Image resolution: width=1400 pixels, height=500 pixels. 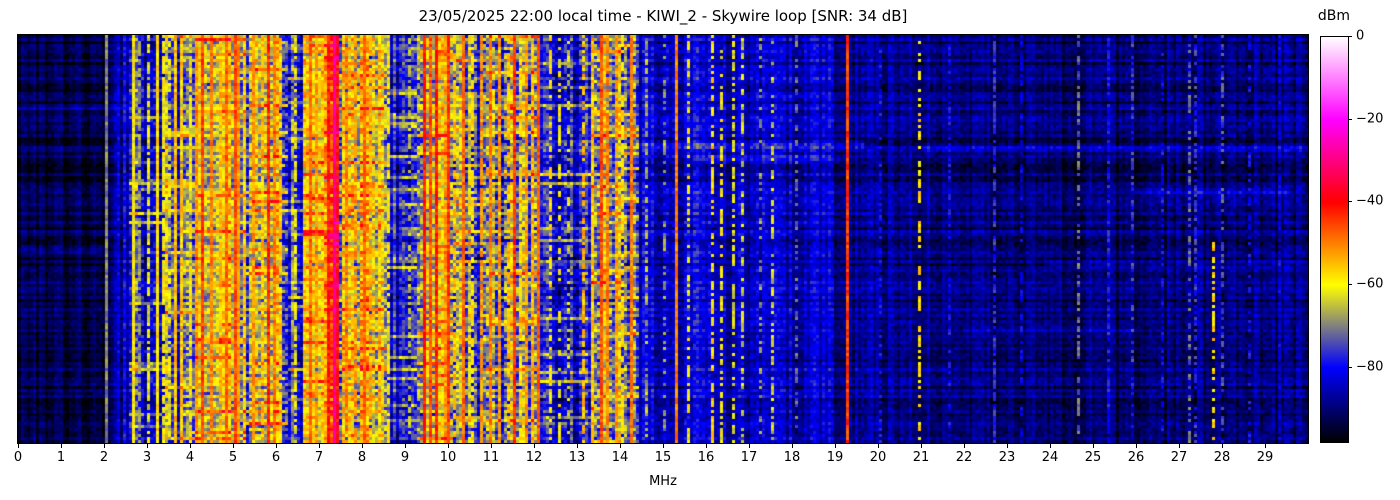 What do you see at coordinates (276, 457) in the screenshot?
I see `x-tick-label: 6` at bounding box center [276, 457].